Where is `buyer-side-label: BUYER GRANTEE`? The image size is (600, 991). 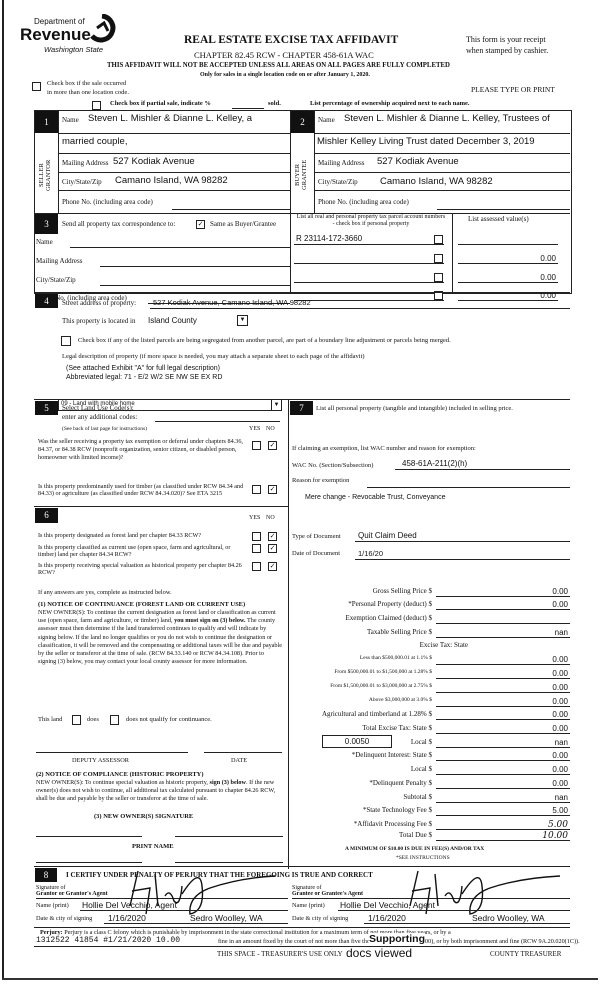 buyer-side-label: BUYER GRANTEE is located at coordinates (301, 175).